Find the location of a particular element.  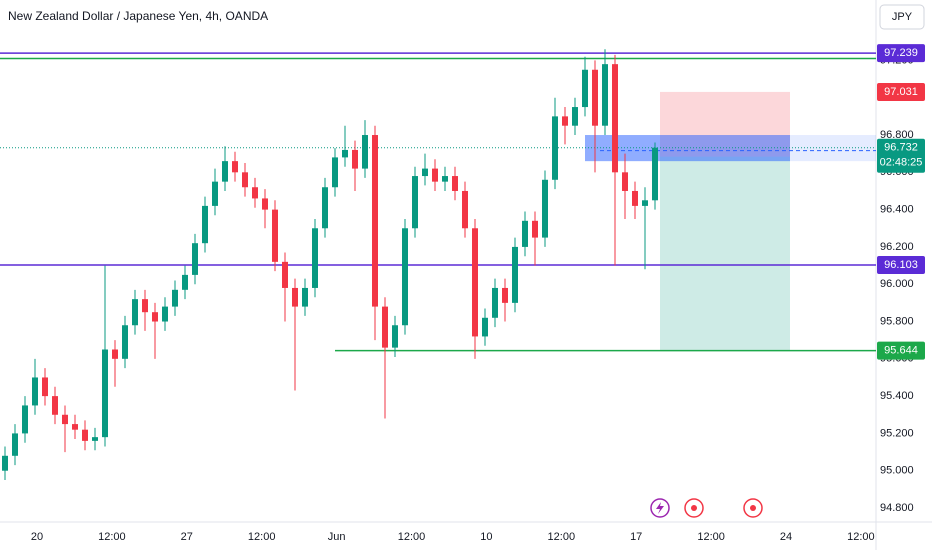

y-tick-label: 94.800 is located at coordinates (897, 508).